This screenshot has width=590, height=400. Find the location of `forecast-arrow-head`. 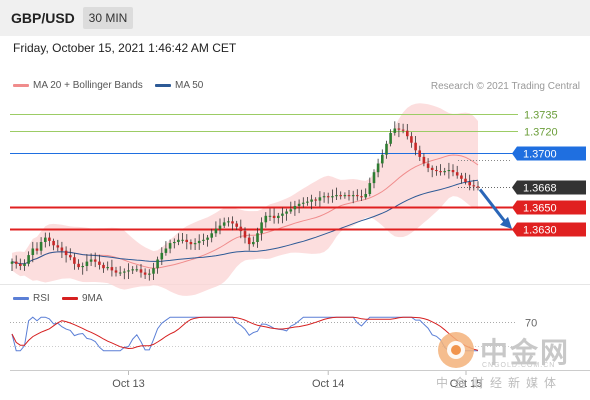

forecast-arrow-head is located at coordinates (506, 222).